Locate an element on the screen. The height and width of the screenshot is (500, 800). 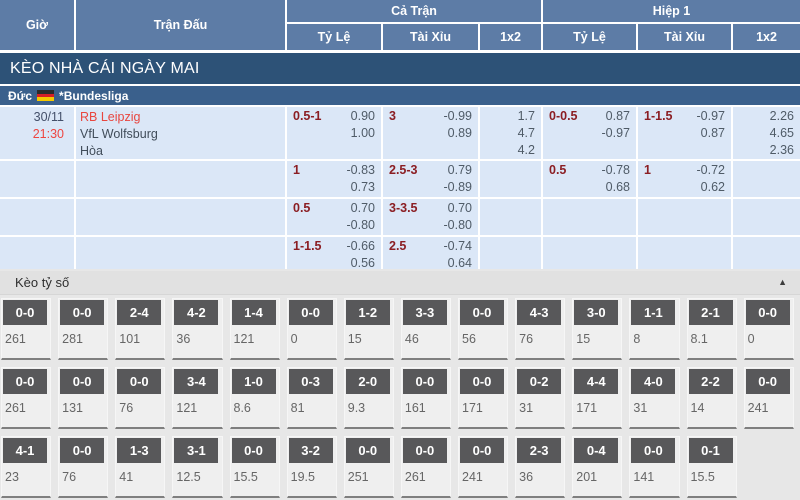
score-box: 0-0 76 is located at coordinates (83, 467).